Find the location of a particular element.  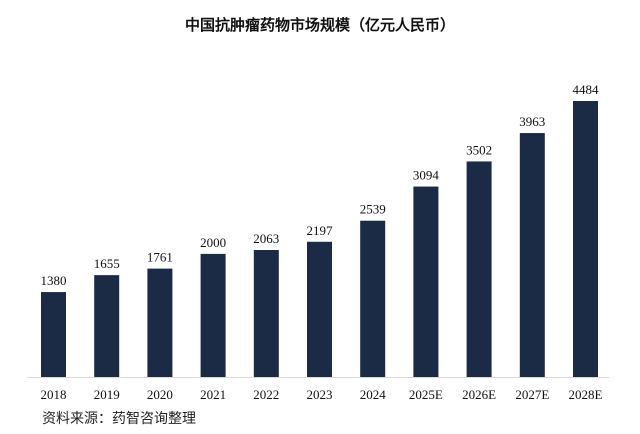

bar-2028E is located at coordinates (585, 239).